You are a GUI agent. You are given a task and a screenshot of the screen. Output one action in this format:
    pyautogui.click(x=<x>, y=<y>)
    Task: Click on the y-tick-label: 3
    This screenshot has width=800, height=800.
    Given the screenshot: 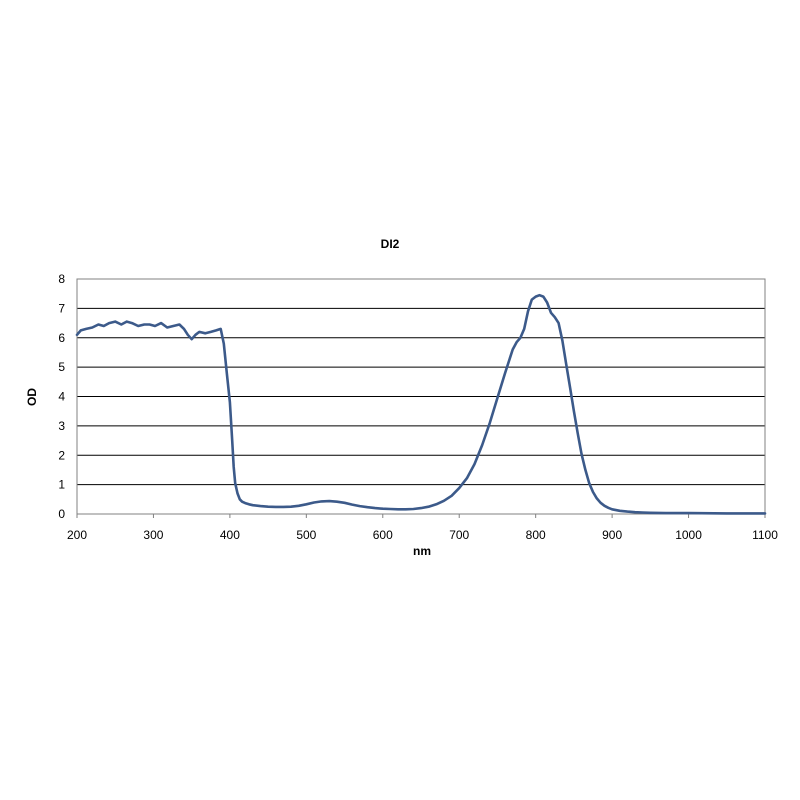 What is the action you would take?
    pyautogui.click(x=61, y=426)
    